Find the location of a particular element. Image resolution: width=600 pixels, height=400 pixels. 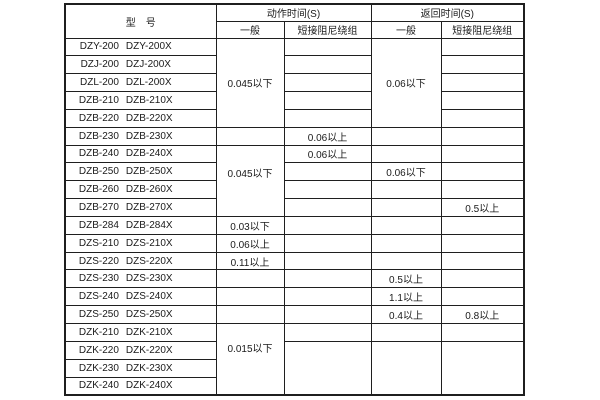

model-cell: DZS-250 DZS-250X is located at coordinates (140, 314).